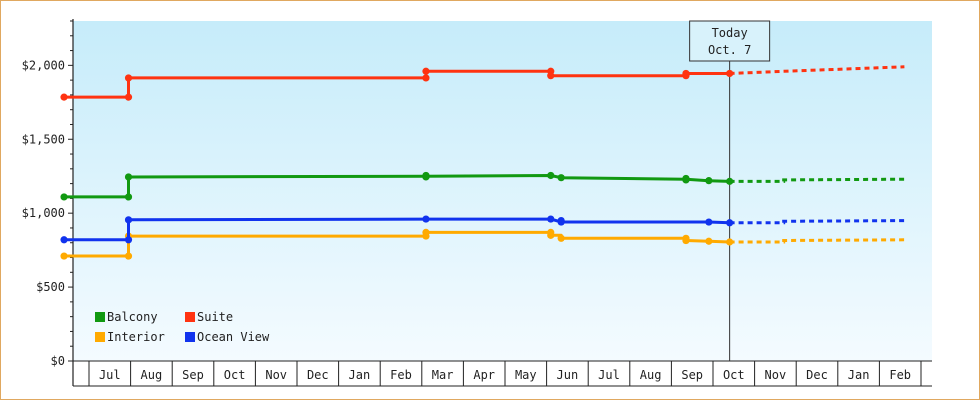  I want to click on x-month-label: Jun, so click(568, 375).